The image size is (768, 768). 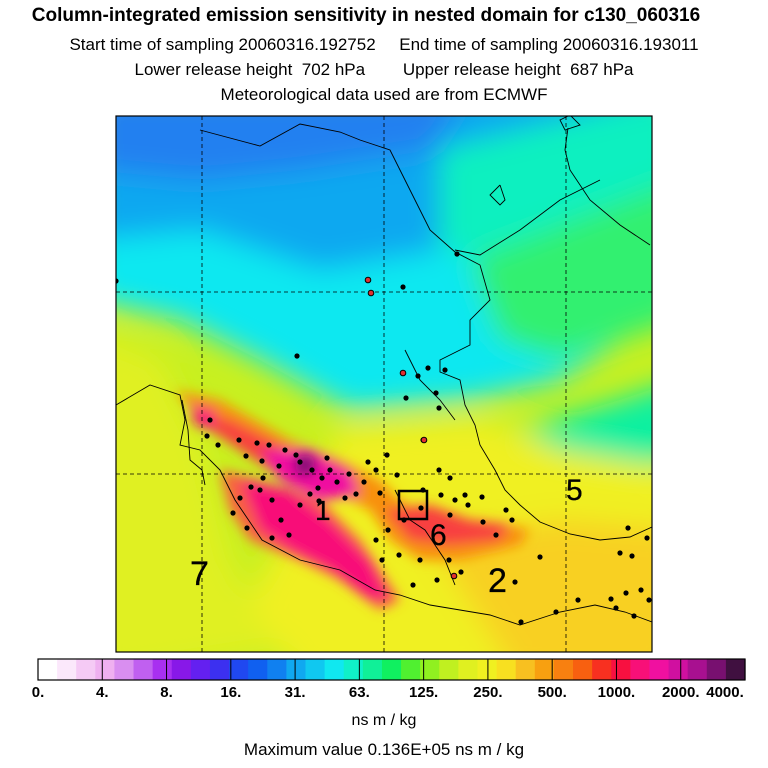 What do you see at coordinates (438, 535) in the screenshot?
I see `contour-label-6: 6` at bounding box center [438, 535].